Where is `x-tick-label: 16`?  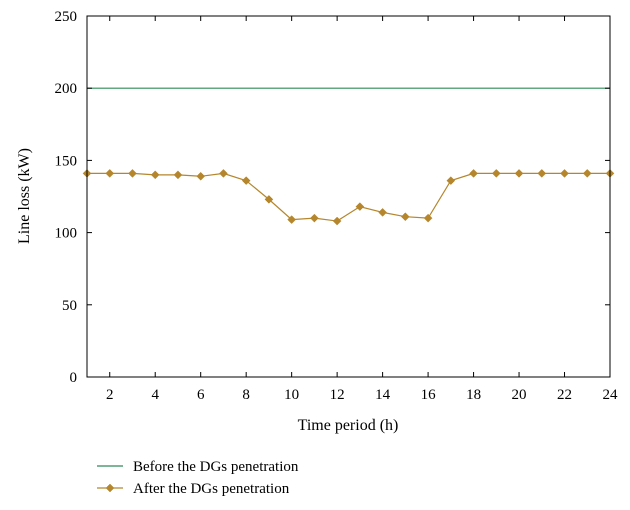 x-tick-label: 16 is located at coordinates (429, 395).